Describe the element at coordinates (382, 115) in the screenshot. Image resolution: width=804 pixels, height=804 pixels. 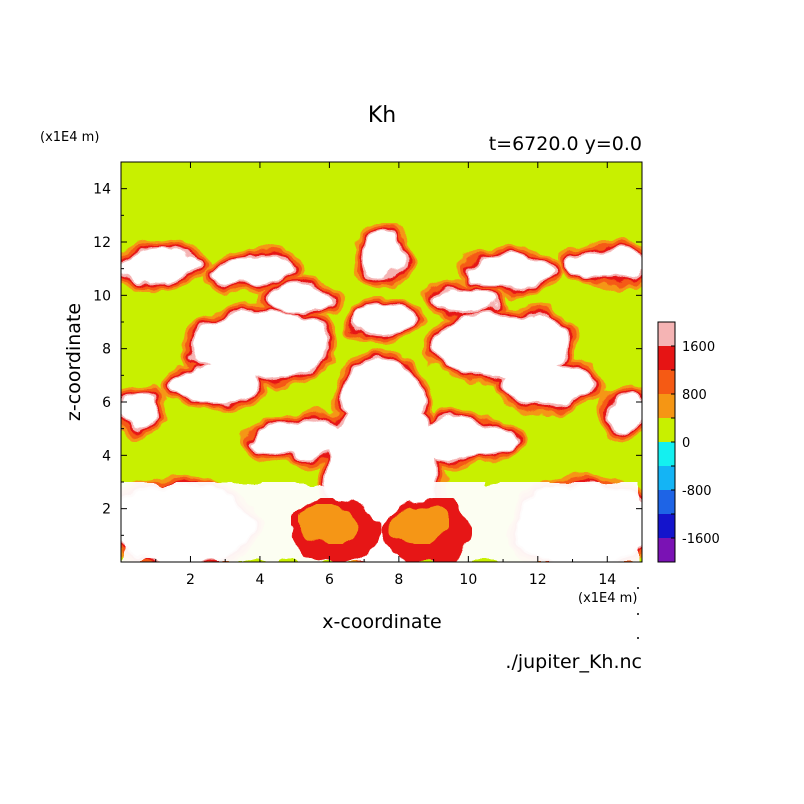
I see `chart-title: Kh` at that location.